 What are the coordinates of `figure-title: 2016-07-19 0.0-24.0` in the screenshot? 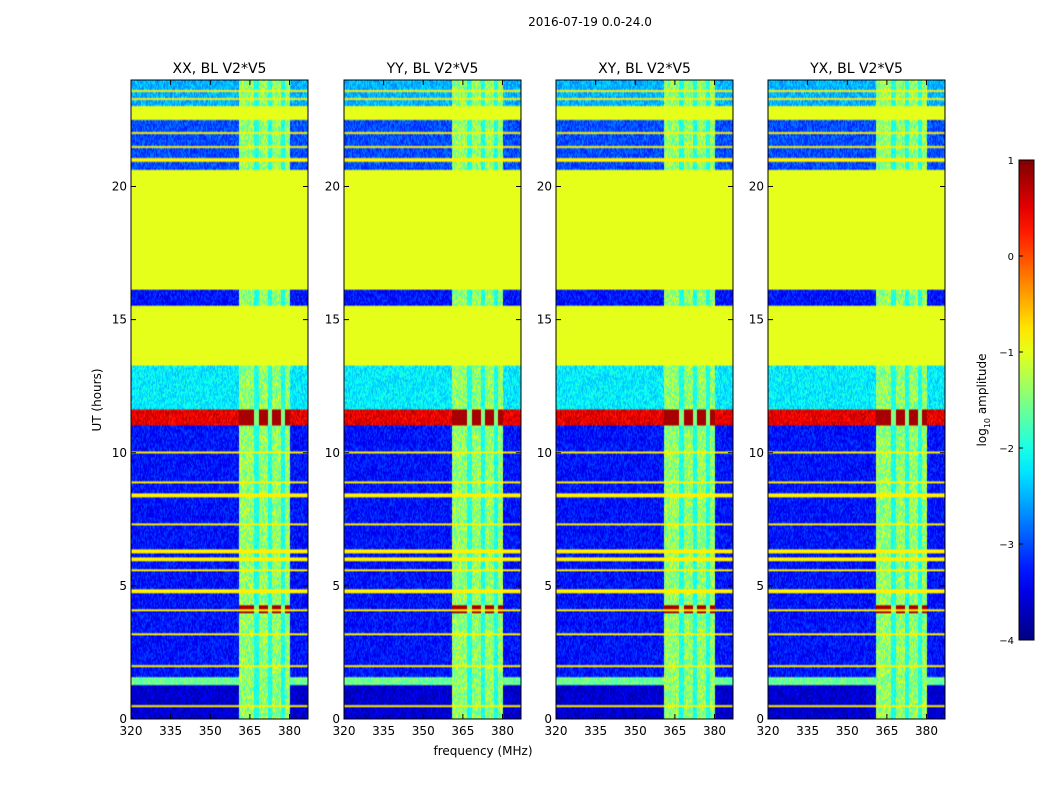 It's located at (590, 22).